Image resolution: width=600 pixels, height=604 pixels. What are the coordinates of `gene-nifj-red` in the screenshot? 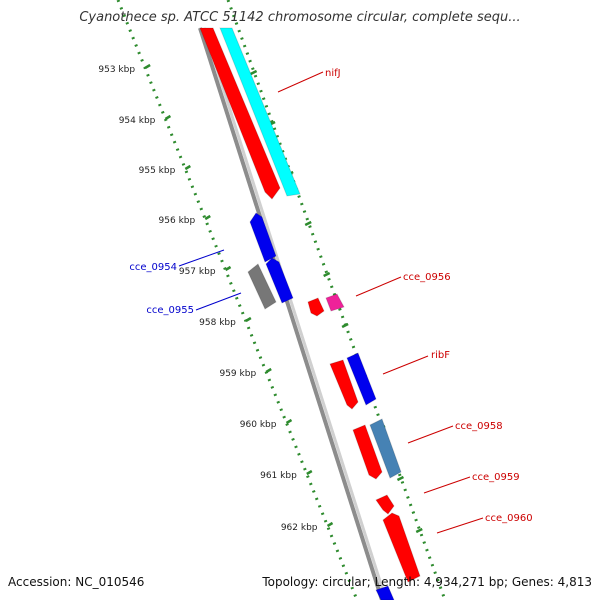 It's located at (240, 113).